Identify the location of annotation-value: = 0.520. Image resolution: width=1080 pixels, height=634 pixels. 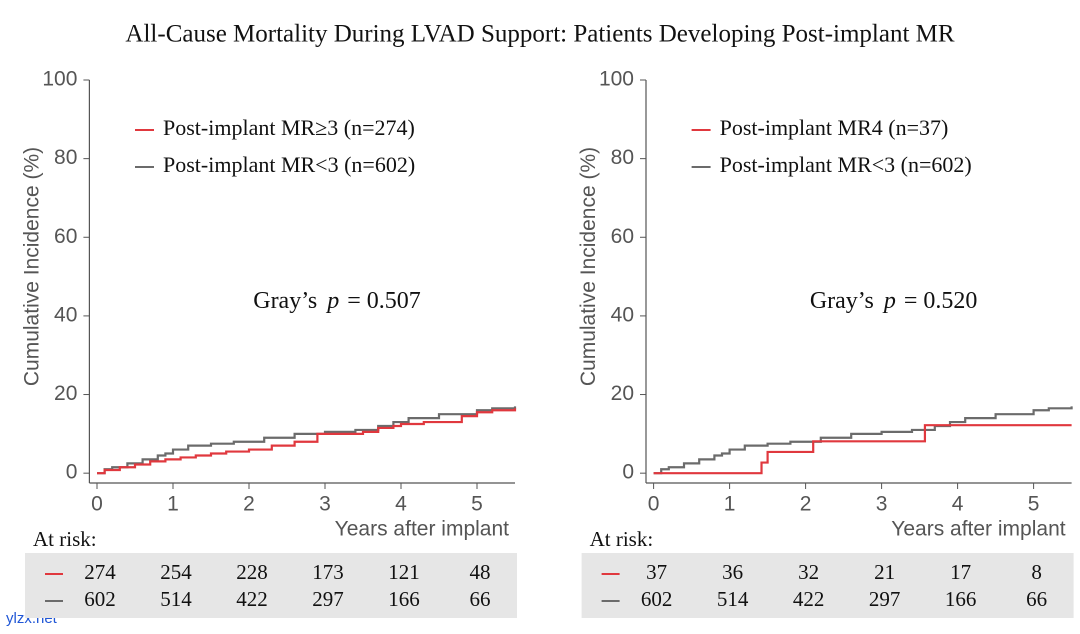
(941, 301).